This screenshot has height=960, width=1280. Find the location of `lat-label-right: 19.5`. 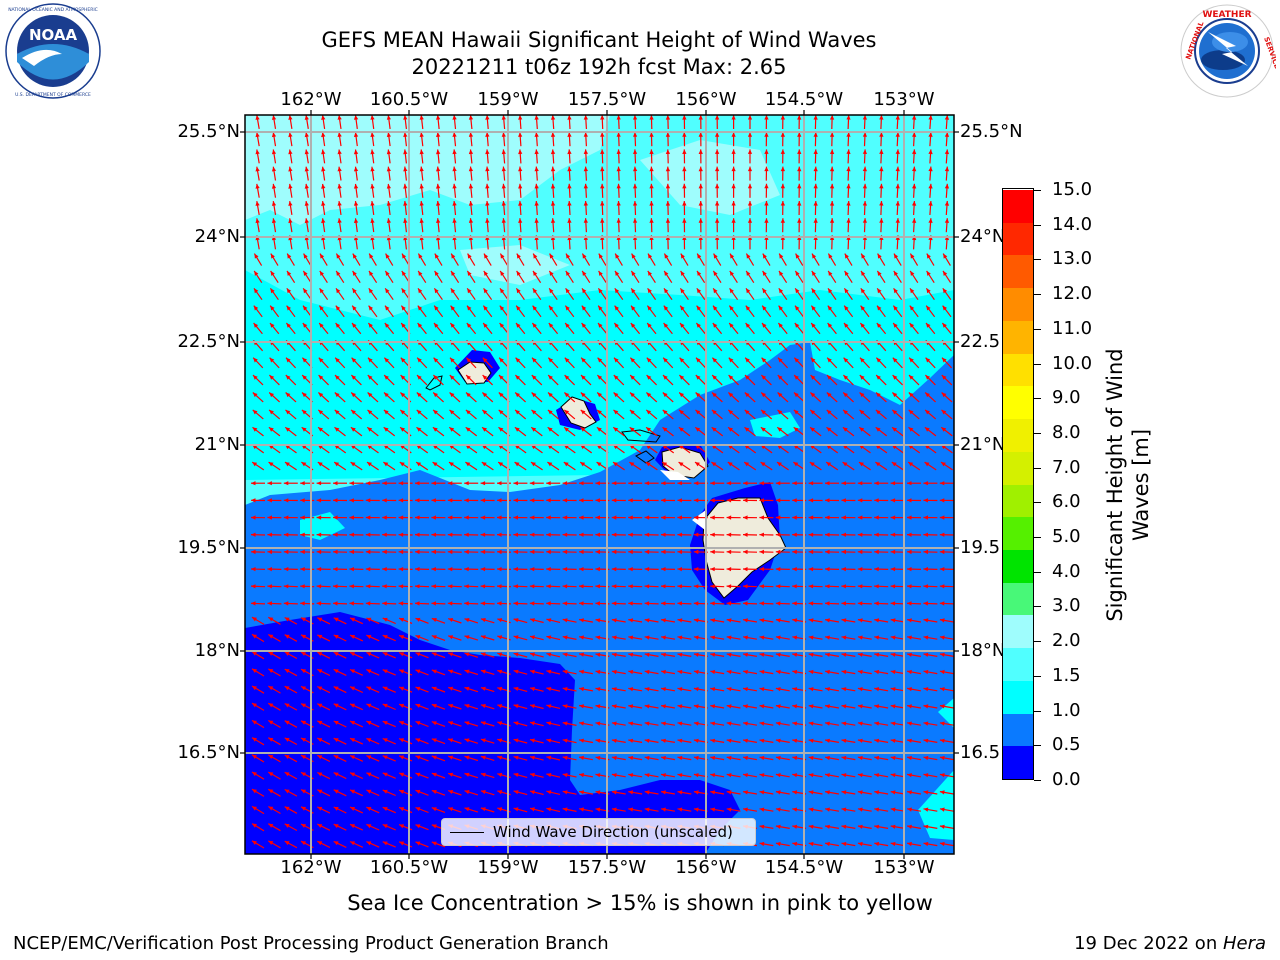

lat-label-right: 19.5 is located at coordinates (980, 547).